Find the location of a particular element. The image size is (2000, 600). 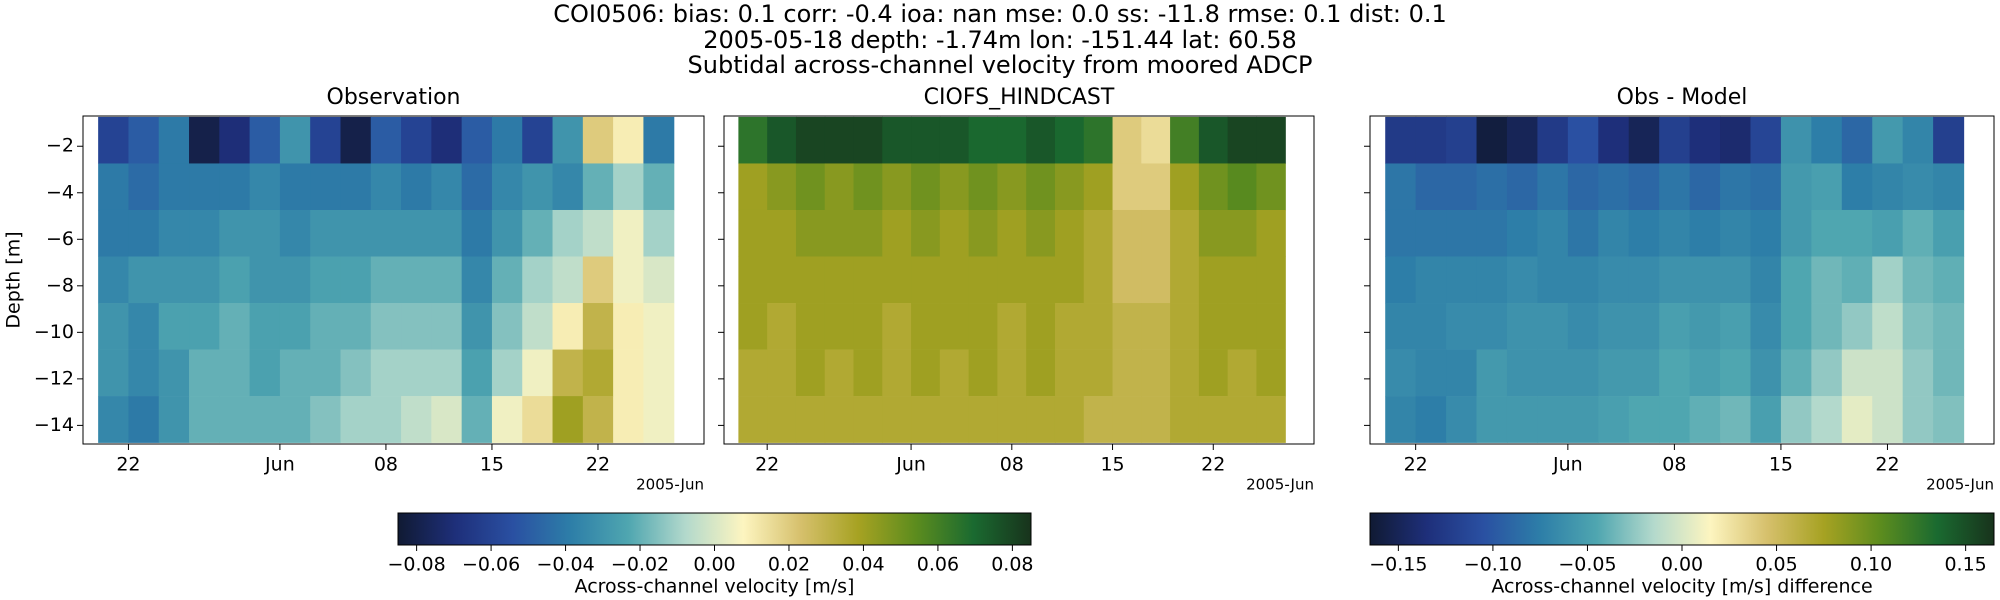

y-tick-label: −4 is located at coordinates (60, 192).